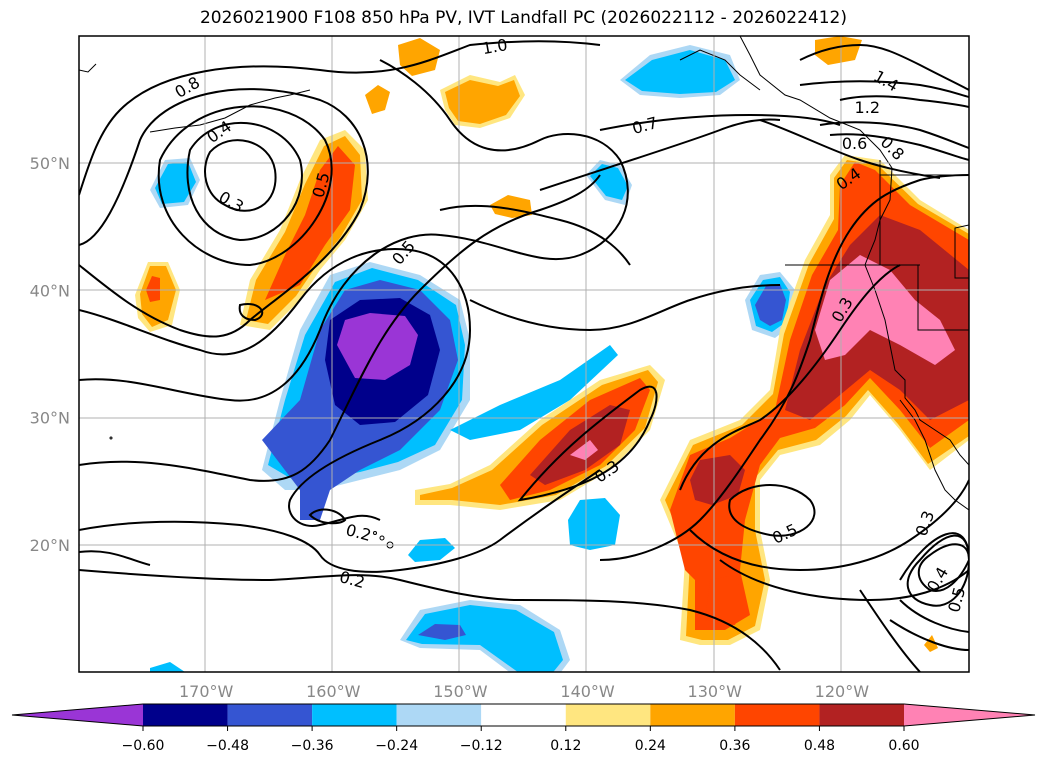 The width and height of the screenshot is (1047, 765). I want to click on lon-tick-label: 130°W, so click(715, 691).